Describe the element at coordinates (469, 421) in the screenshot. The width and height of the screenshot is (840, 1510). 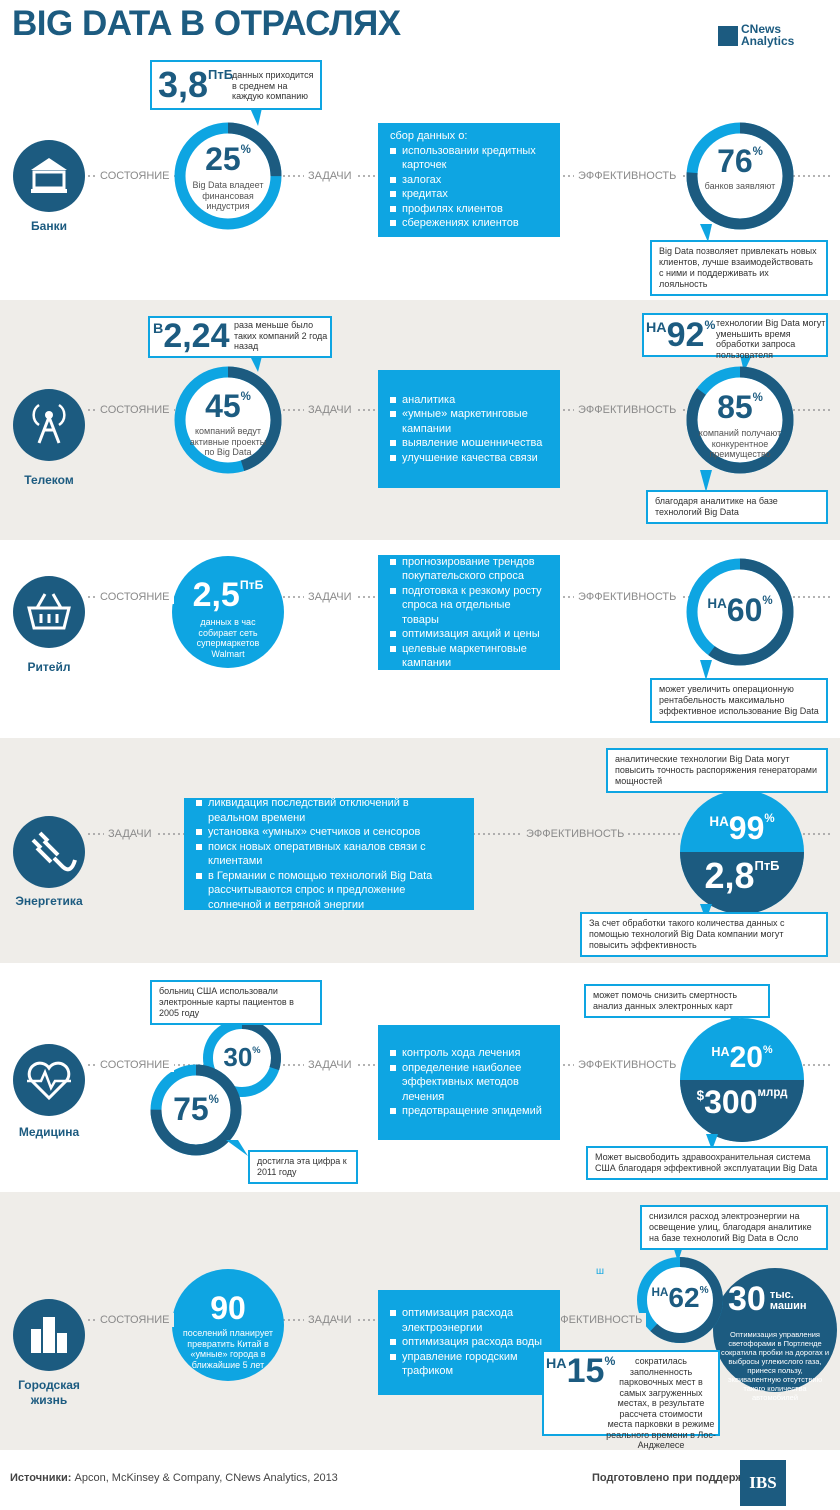
I see `task-item: «умные» маркетинговые кампании` at that location.